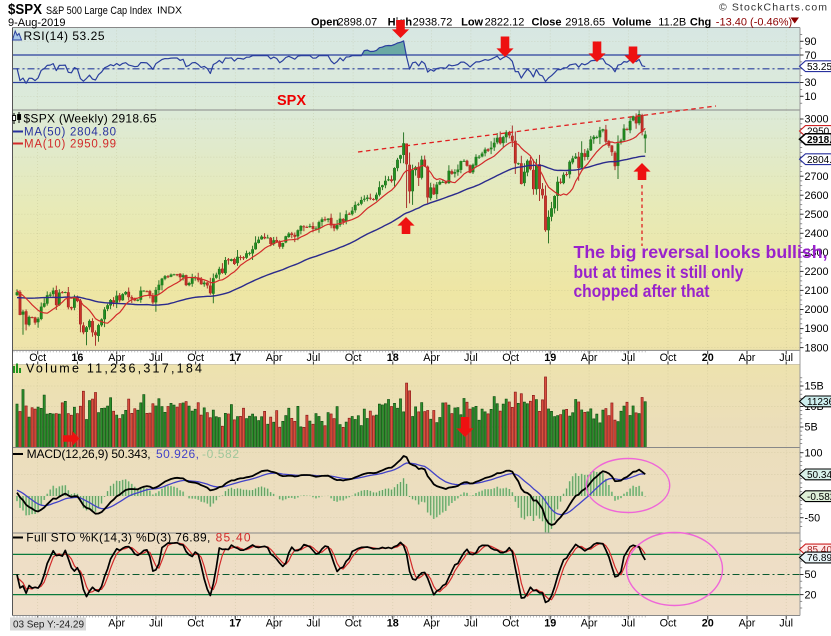  What do you see at coordinates (811, 575) in the screenshot?
I see `svg-text: 50` at bounding box center [811, 575].